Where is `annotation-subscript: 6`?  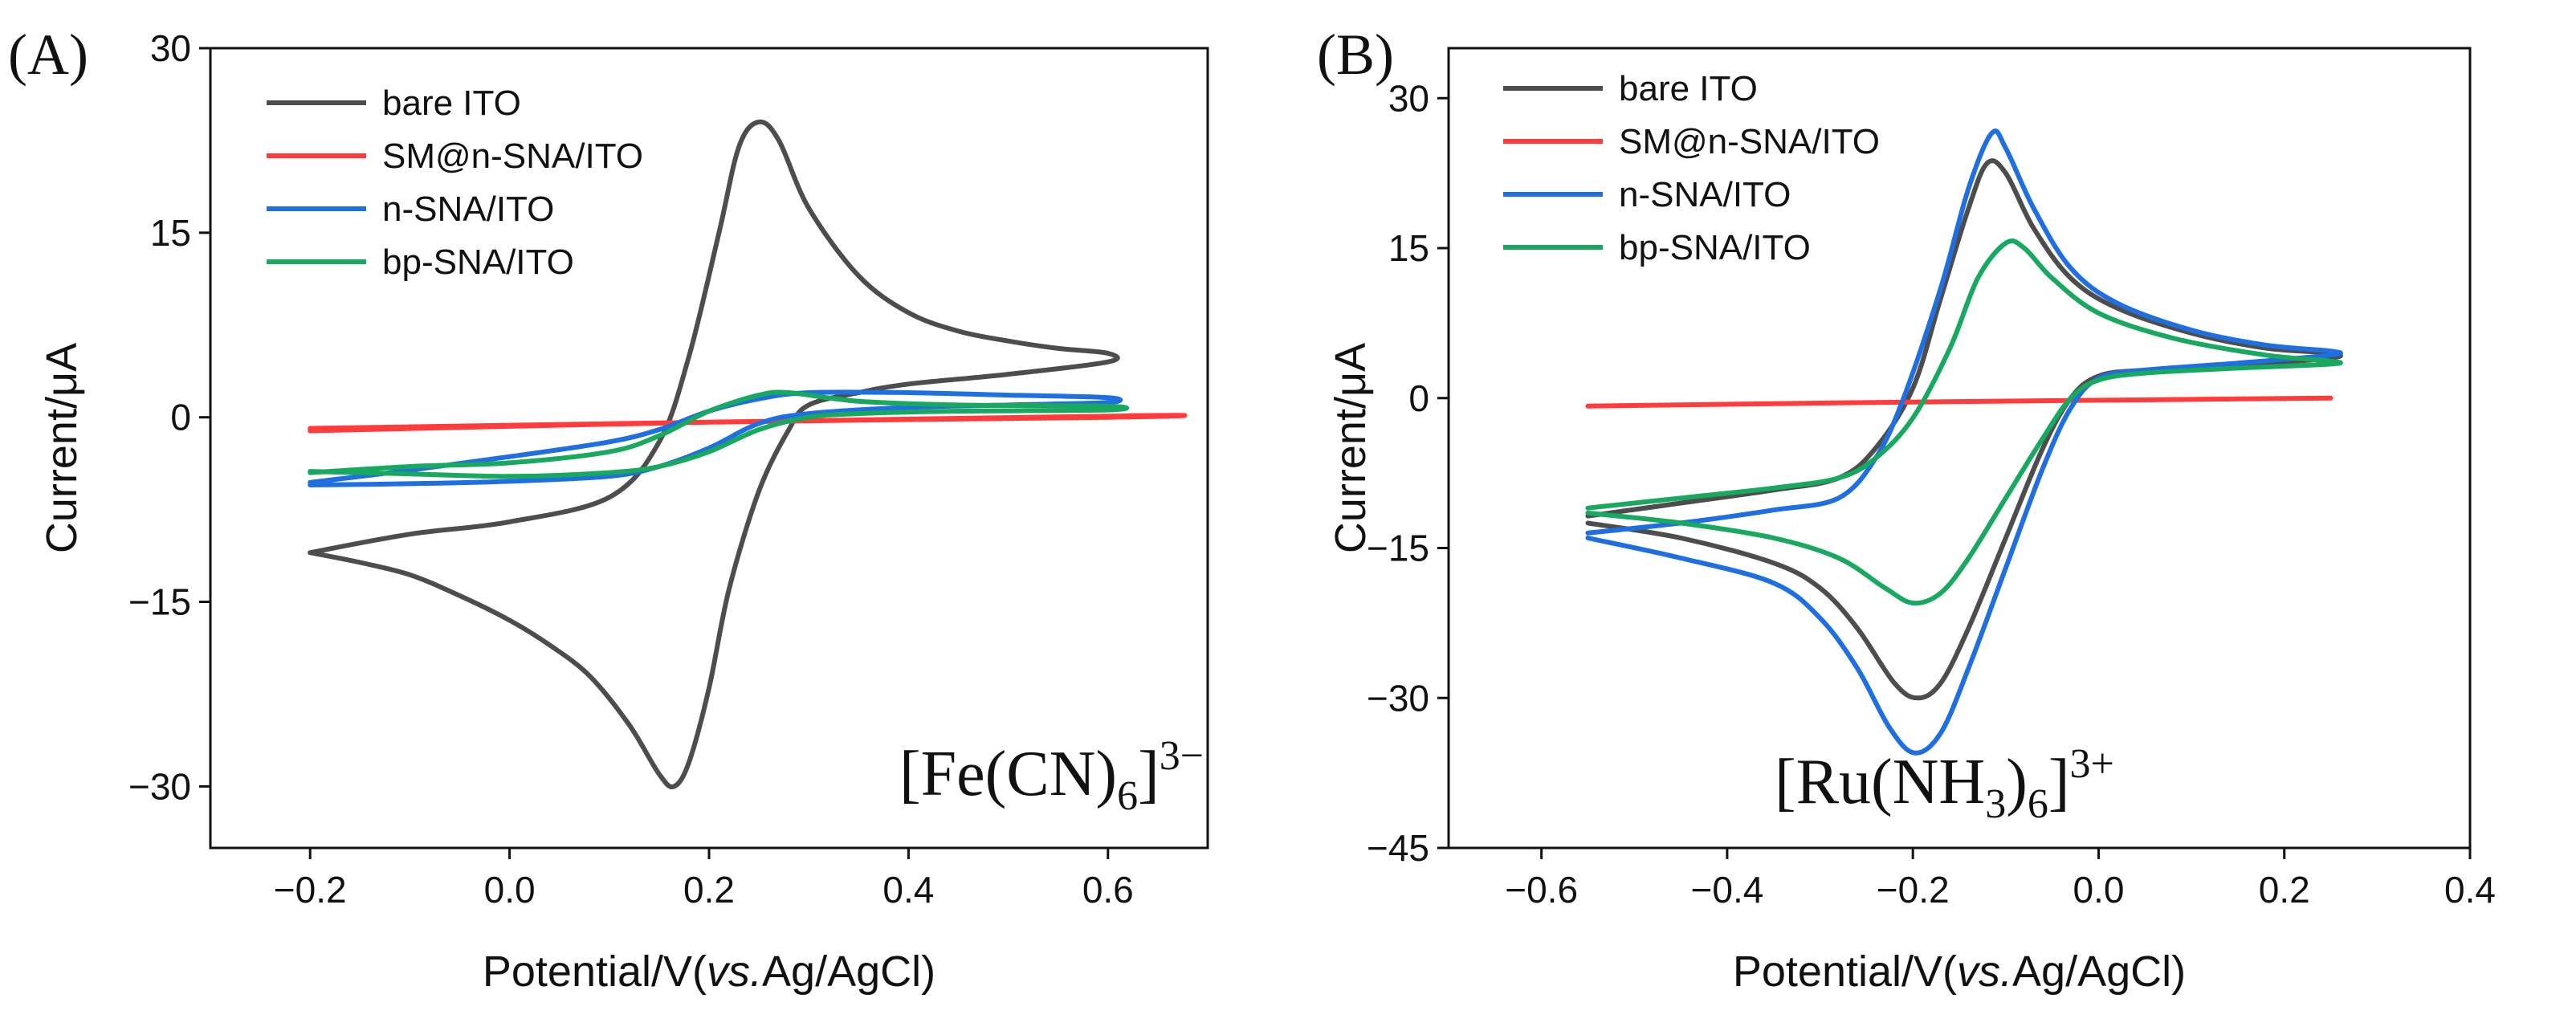 annotation-subscript: 6 is located at coordinates (1127, 796).